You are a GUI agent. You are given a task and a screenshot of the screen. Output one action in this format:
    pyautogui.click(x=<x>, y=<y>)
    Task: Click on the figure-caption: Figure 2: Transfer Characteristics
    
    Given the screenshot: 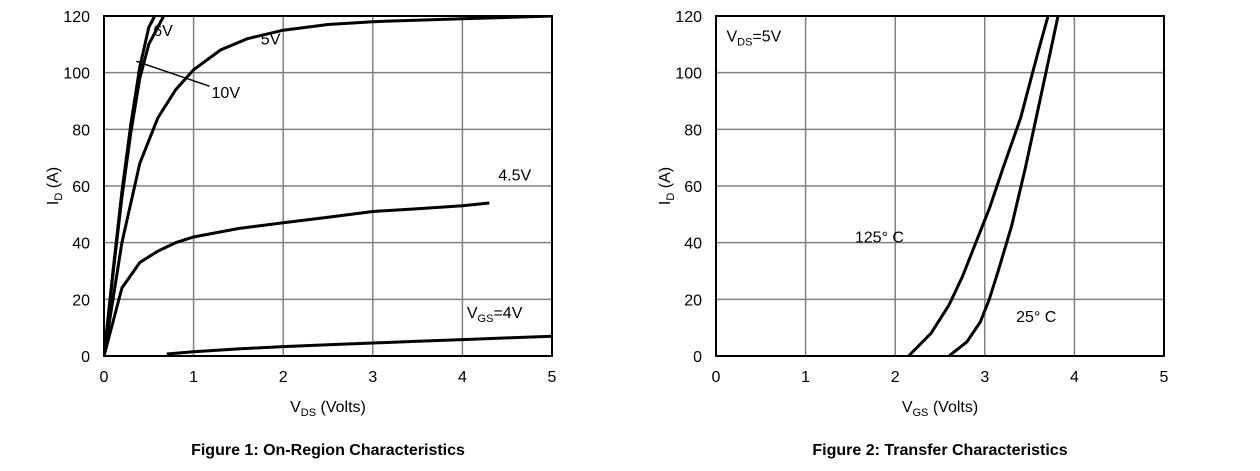 What is the action you would take?
    pyautogui.click(x=939, y=450)
    